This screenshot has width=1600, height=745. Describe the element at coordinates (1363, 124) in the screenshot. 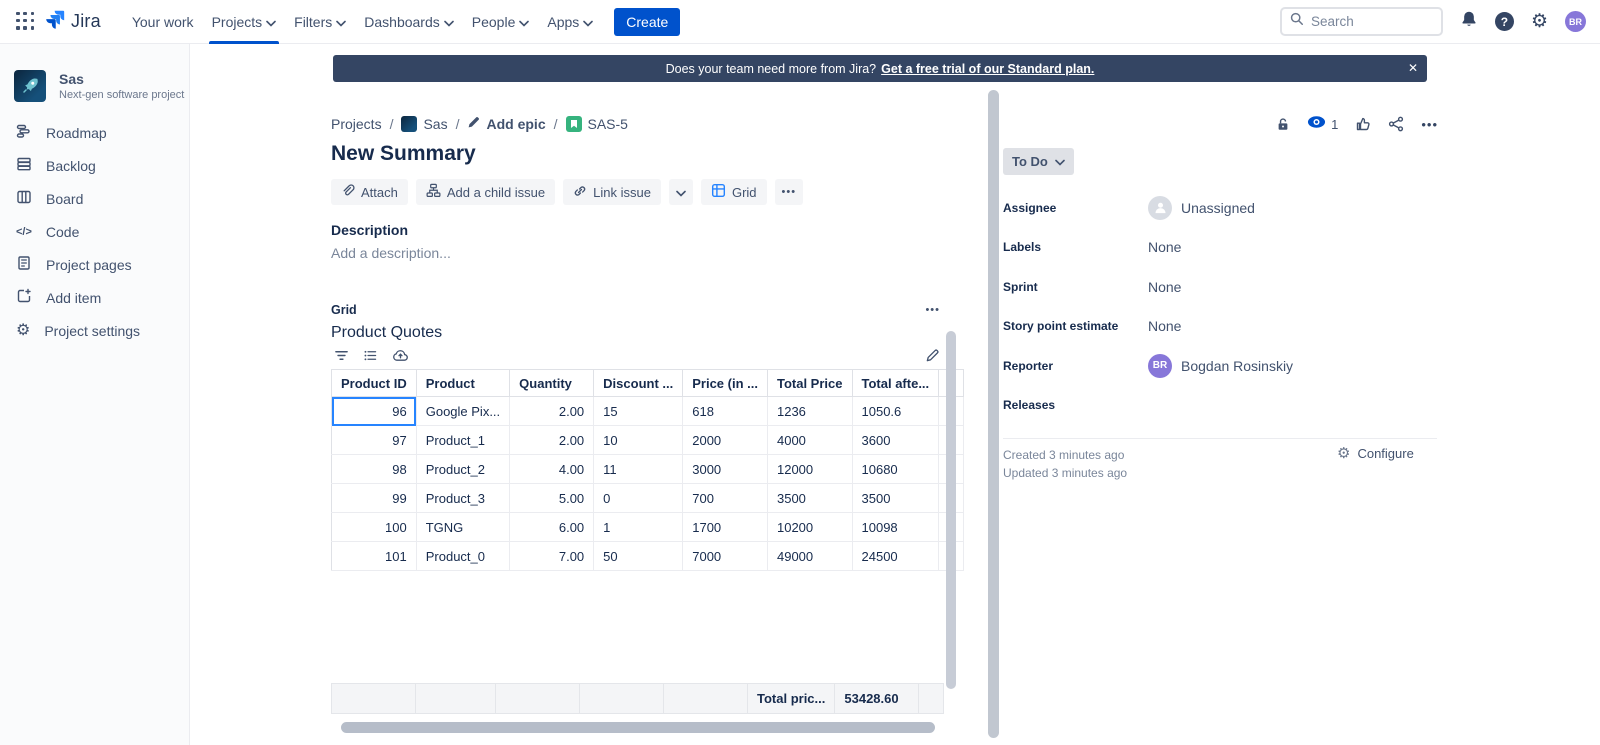

I see `vote-thumbs-up-icon` at that location.